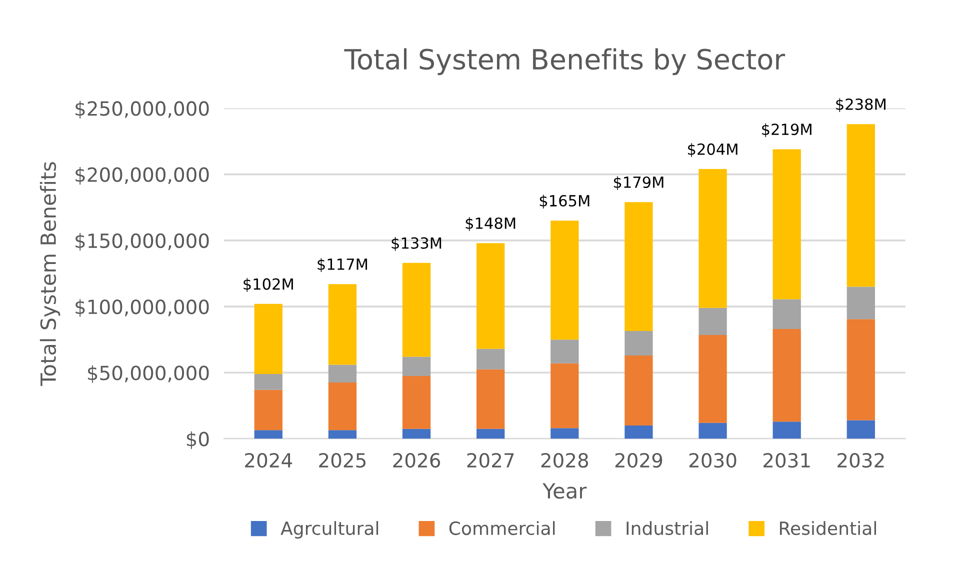 The image size is (953, 585). I want to click on legend-label: Industrial, so click(667, 528).